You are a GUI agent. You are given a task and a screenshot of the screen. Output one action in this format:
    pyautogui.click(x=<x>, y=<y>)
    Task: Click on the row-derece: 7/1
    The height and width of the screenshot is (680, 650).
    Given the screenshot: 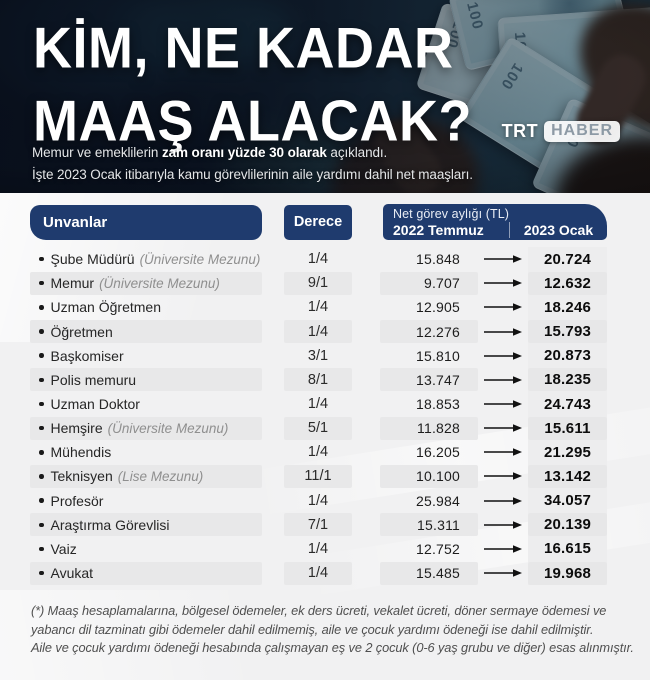 What is the action you would take?
    pyautogui.click(x=318, y=525)
    